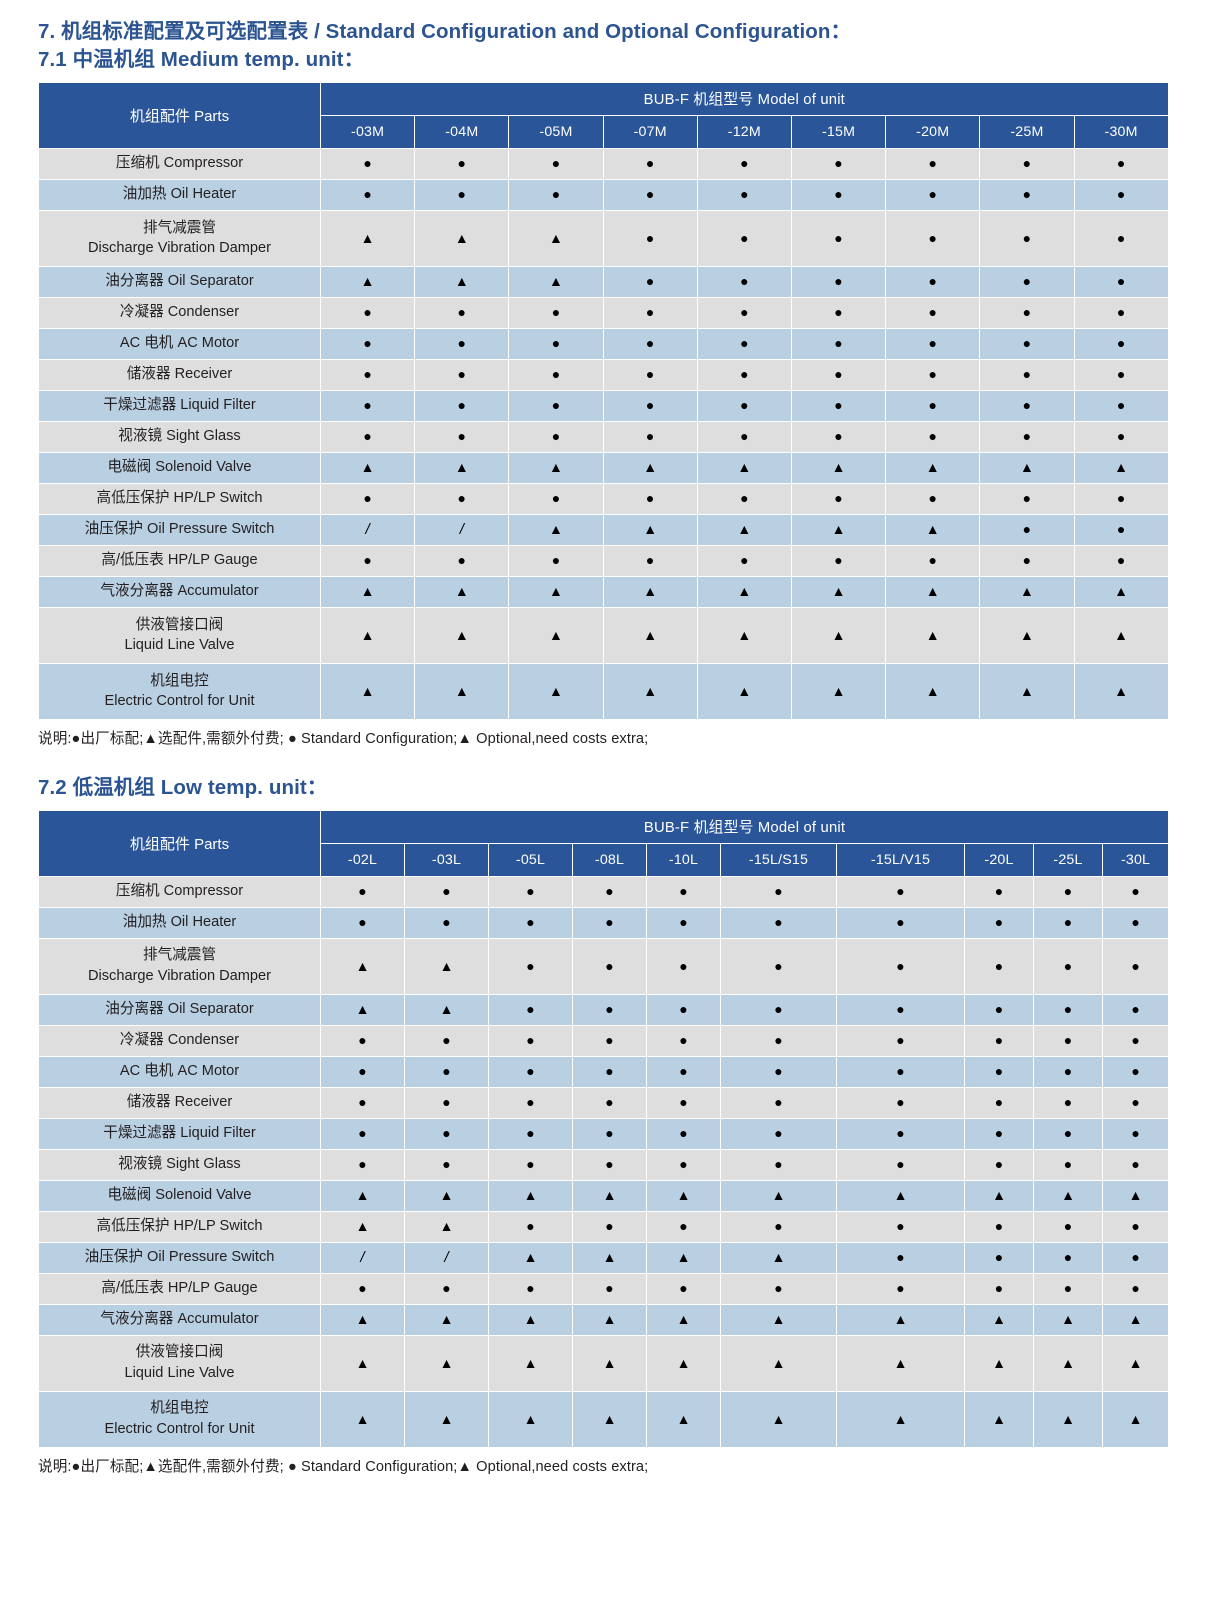 Image resolution: width=1228 pixels, height=1600 pixels. What do you see at coordinates (633, 163) in the screenshot?
I see `table-row: 压缩机 Compressor ● ● ● ● ● ● ● ● ●` at bounding box center [633, 163].